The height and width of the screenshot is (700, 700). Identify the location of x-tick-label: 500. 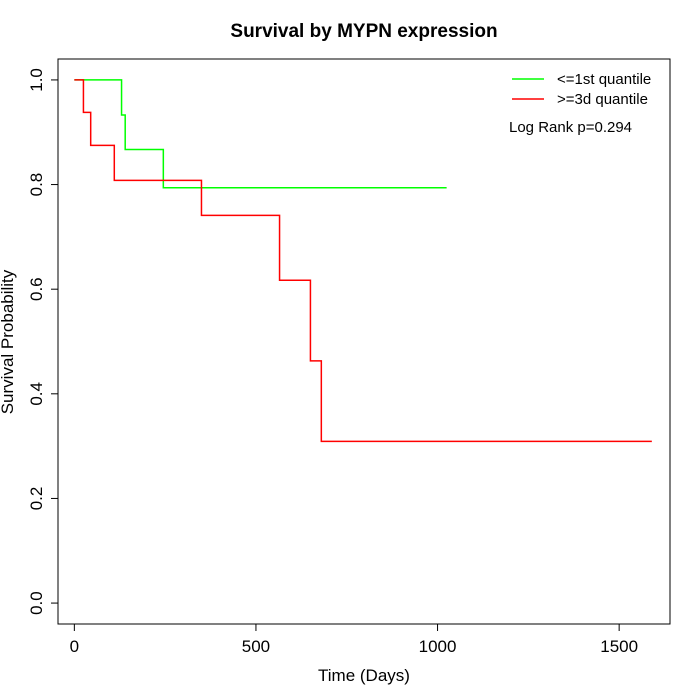
(256, 646).